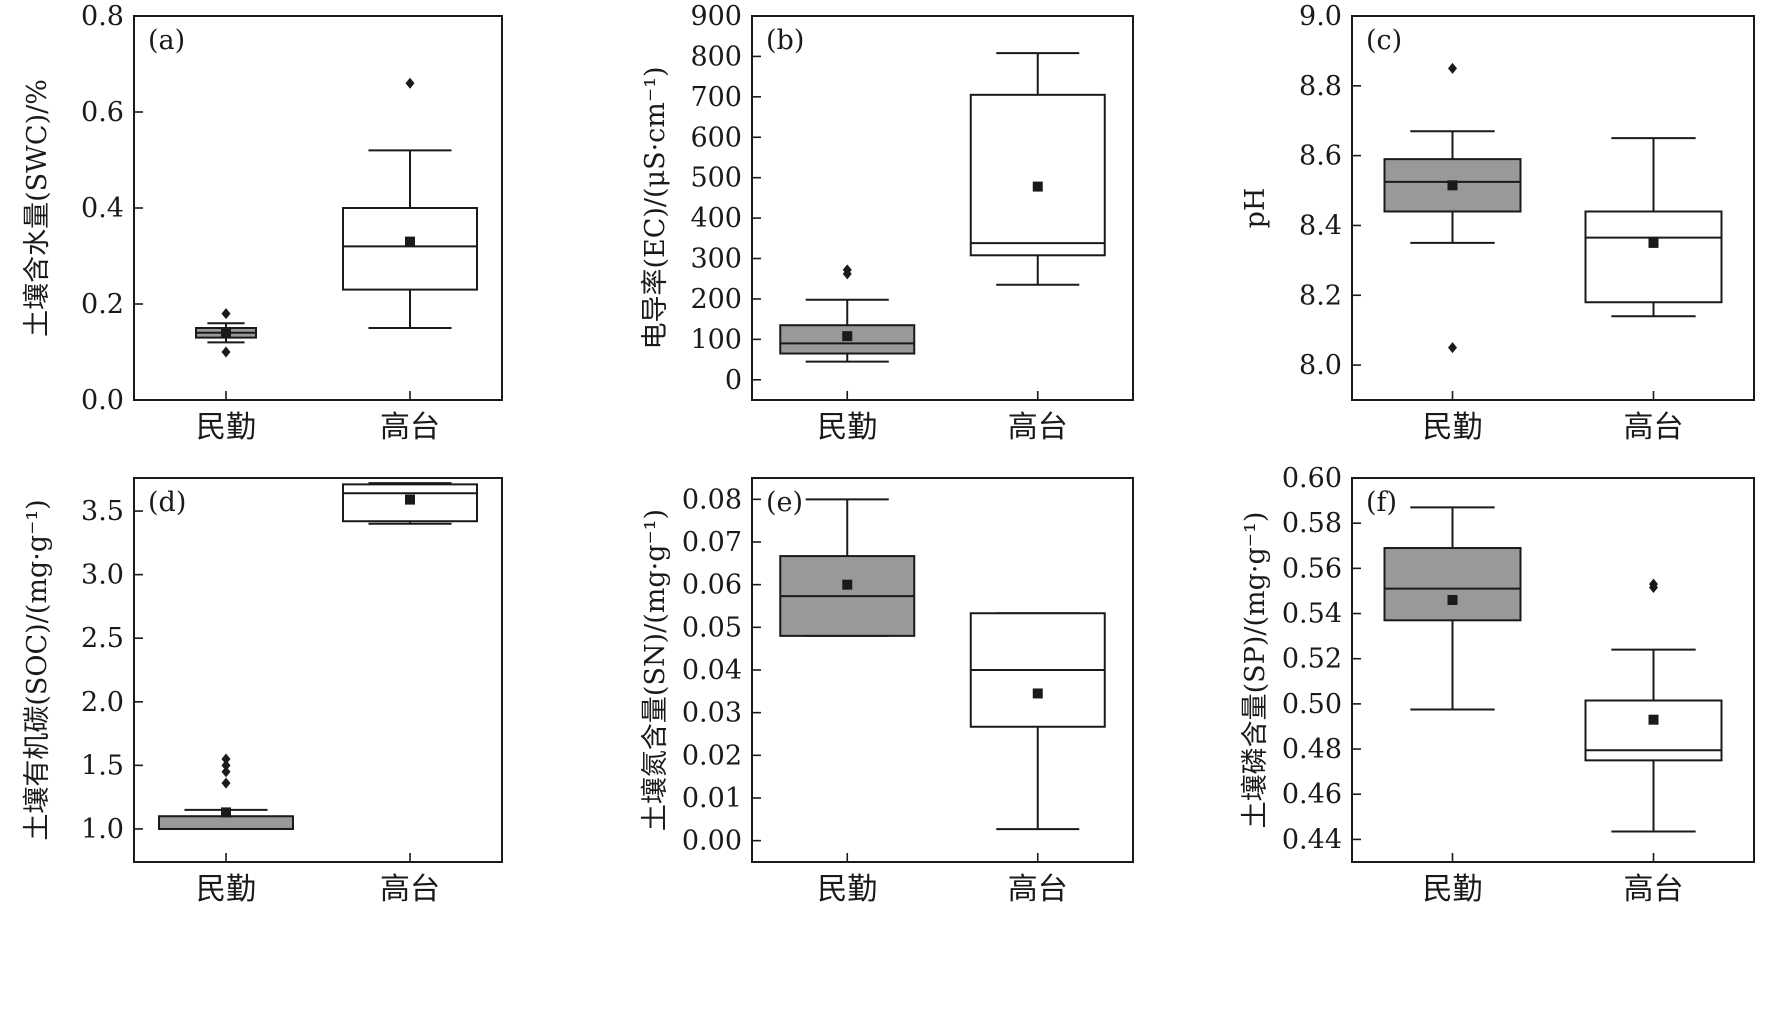 The width and height of the screenshot is (1774, 1027). Describe the element at coordinates (1255, 670) in the screenshot. I see `panel-f-y-axis-title: 土壤磷含量(SP)/(mg·g⁻¹)` at that location.